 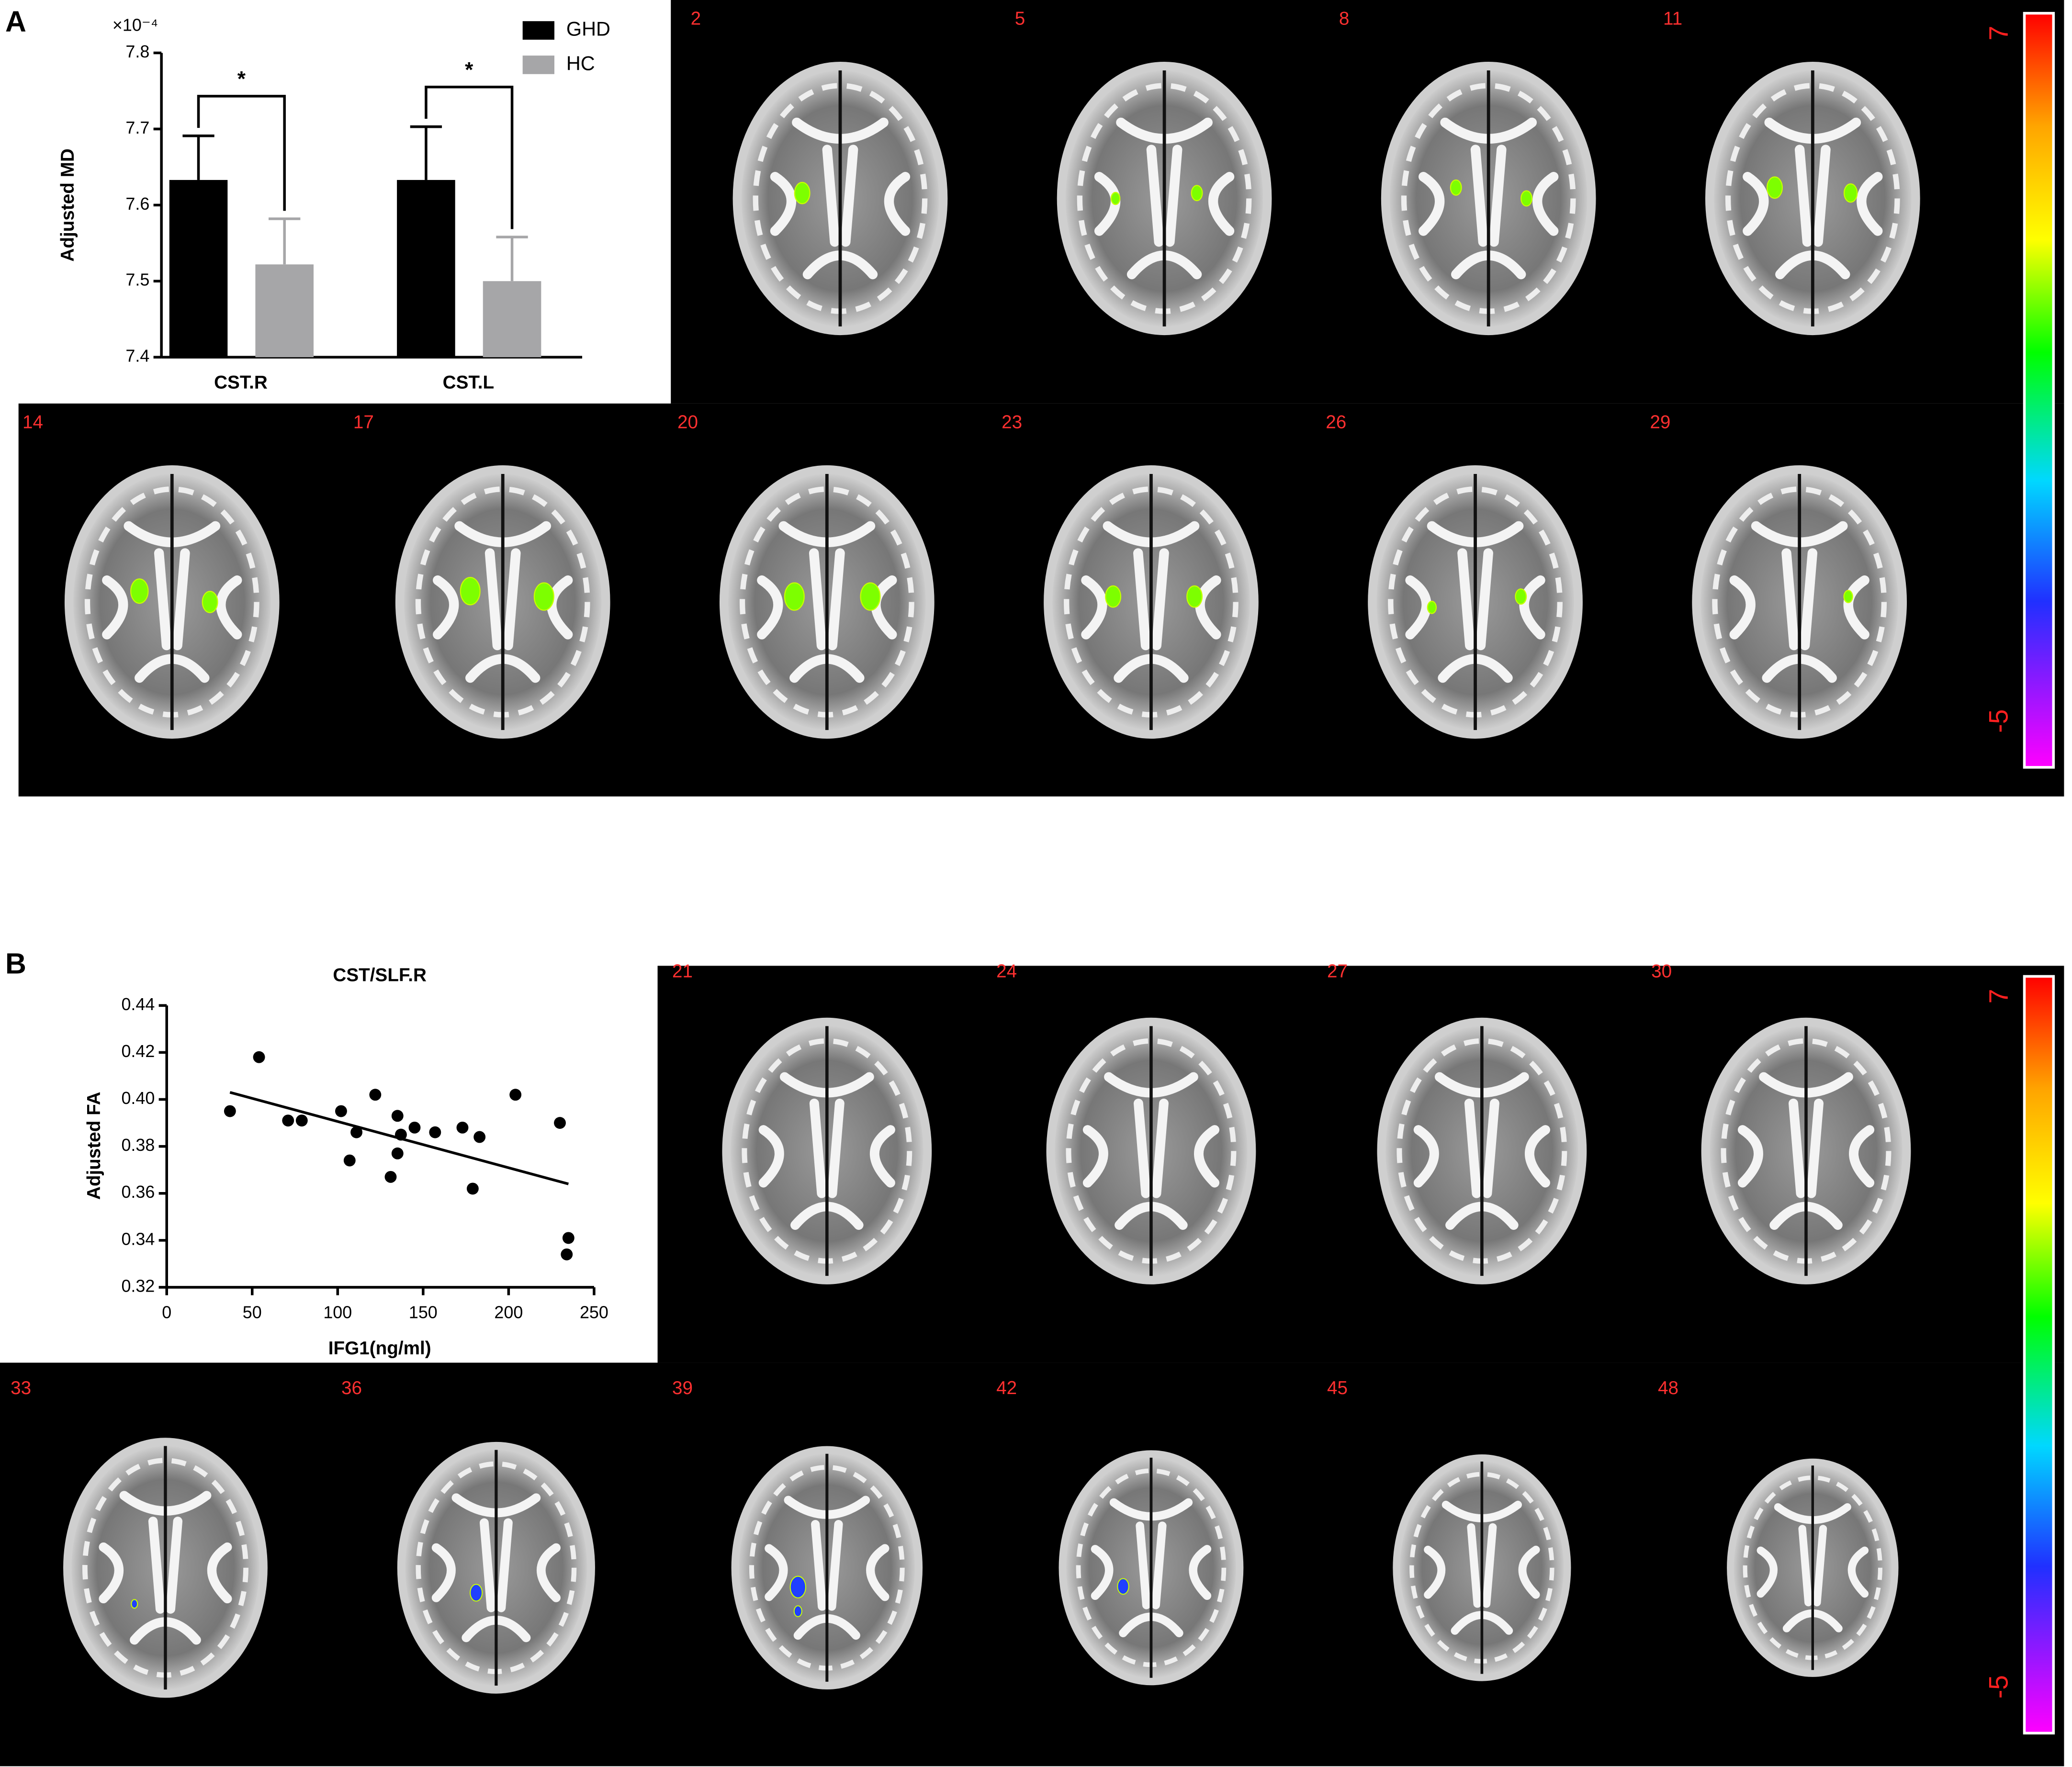 What do you see at coordinates (682, 971) in the screenshot?
I see `slice-label: 21` at bounding box center [682, 971].